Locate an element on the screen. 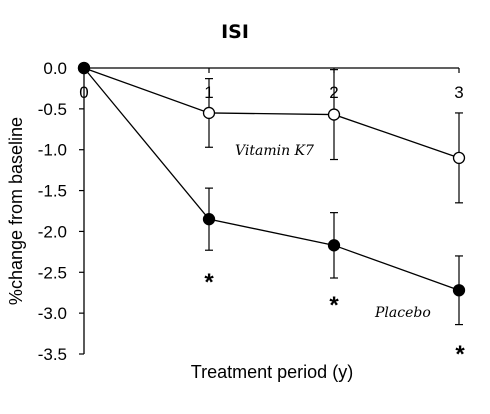 The width and height of the screenshot is (490, 414). y-tick-label: 0.0 is located at coordinates (55, 68).